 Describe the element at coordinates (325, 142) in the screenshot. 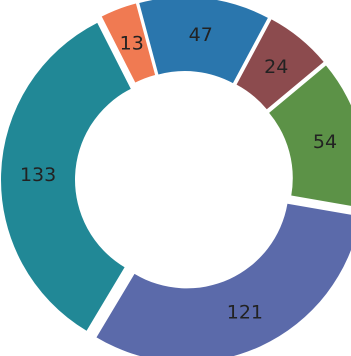

I see `slice-label-54: 54` at that location.